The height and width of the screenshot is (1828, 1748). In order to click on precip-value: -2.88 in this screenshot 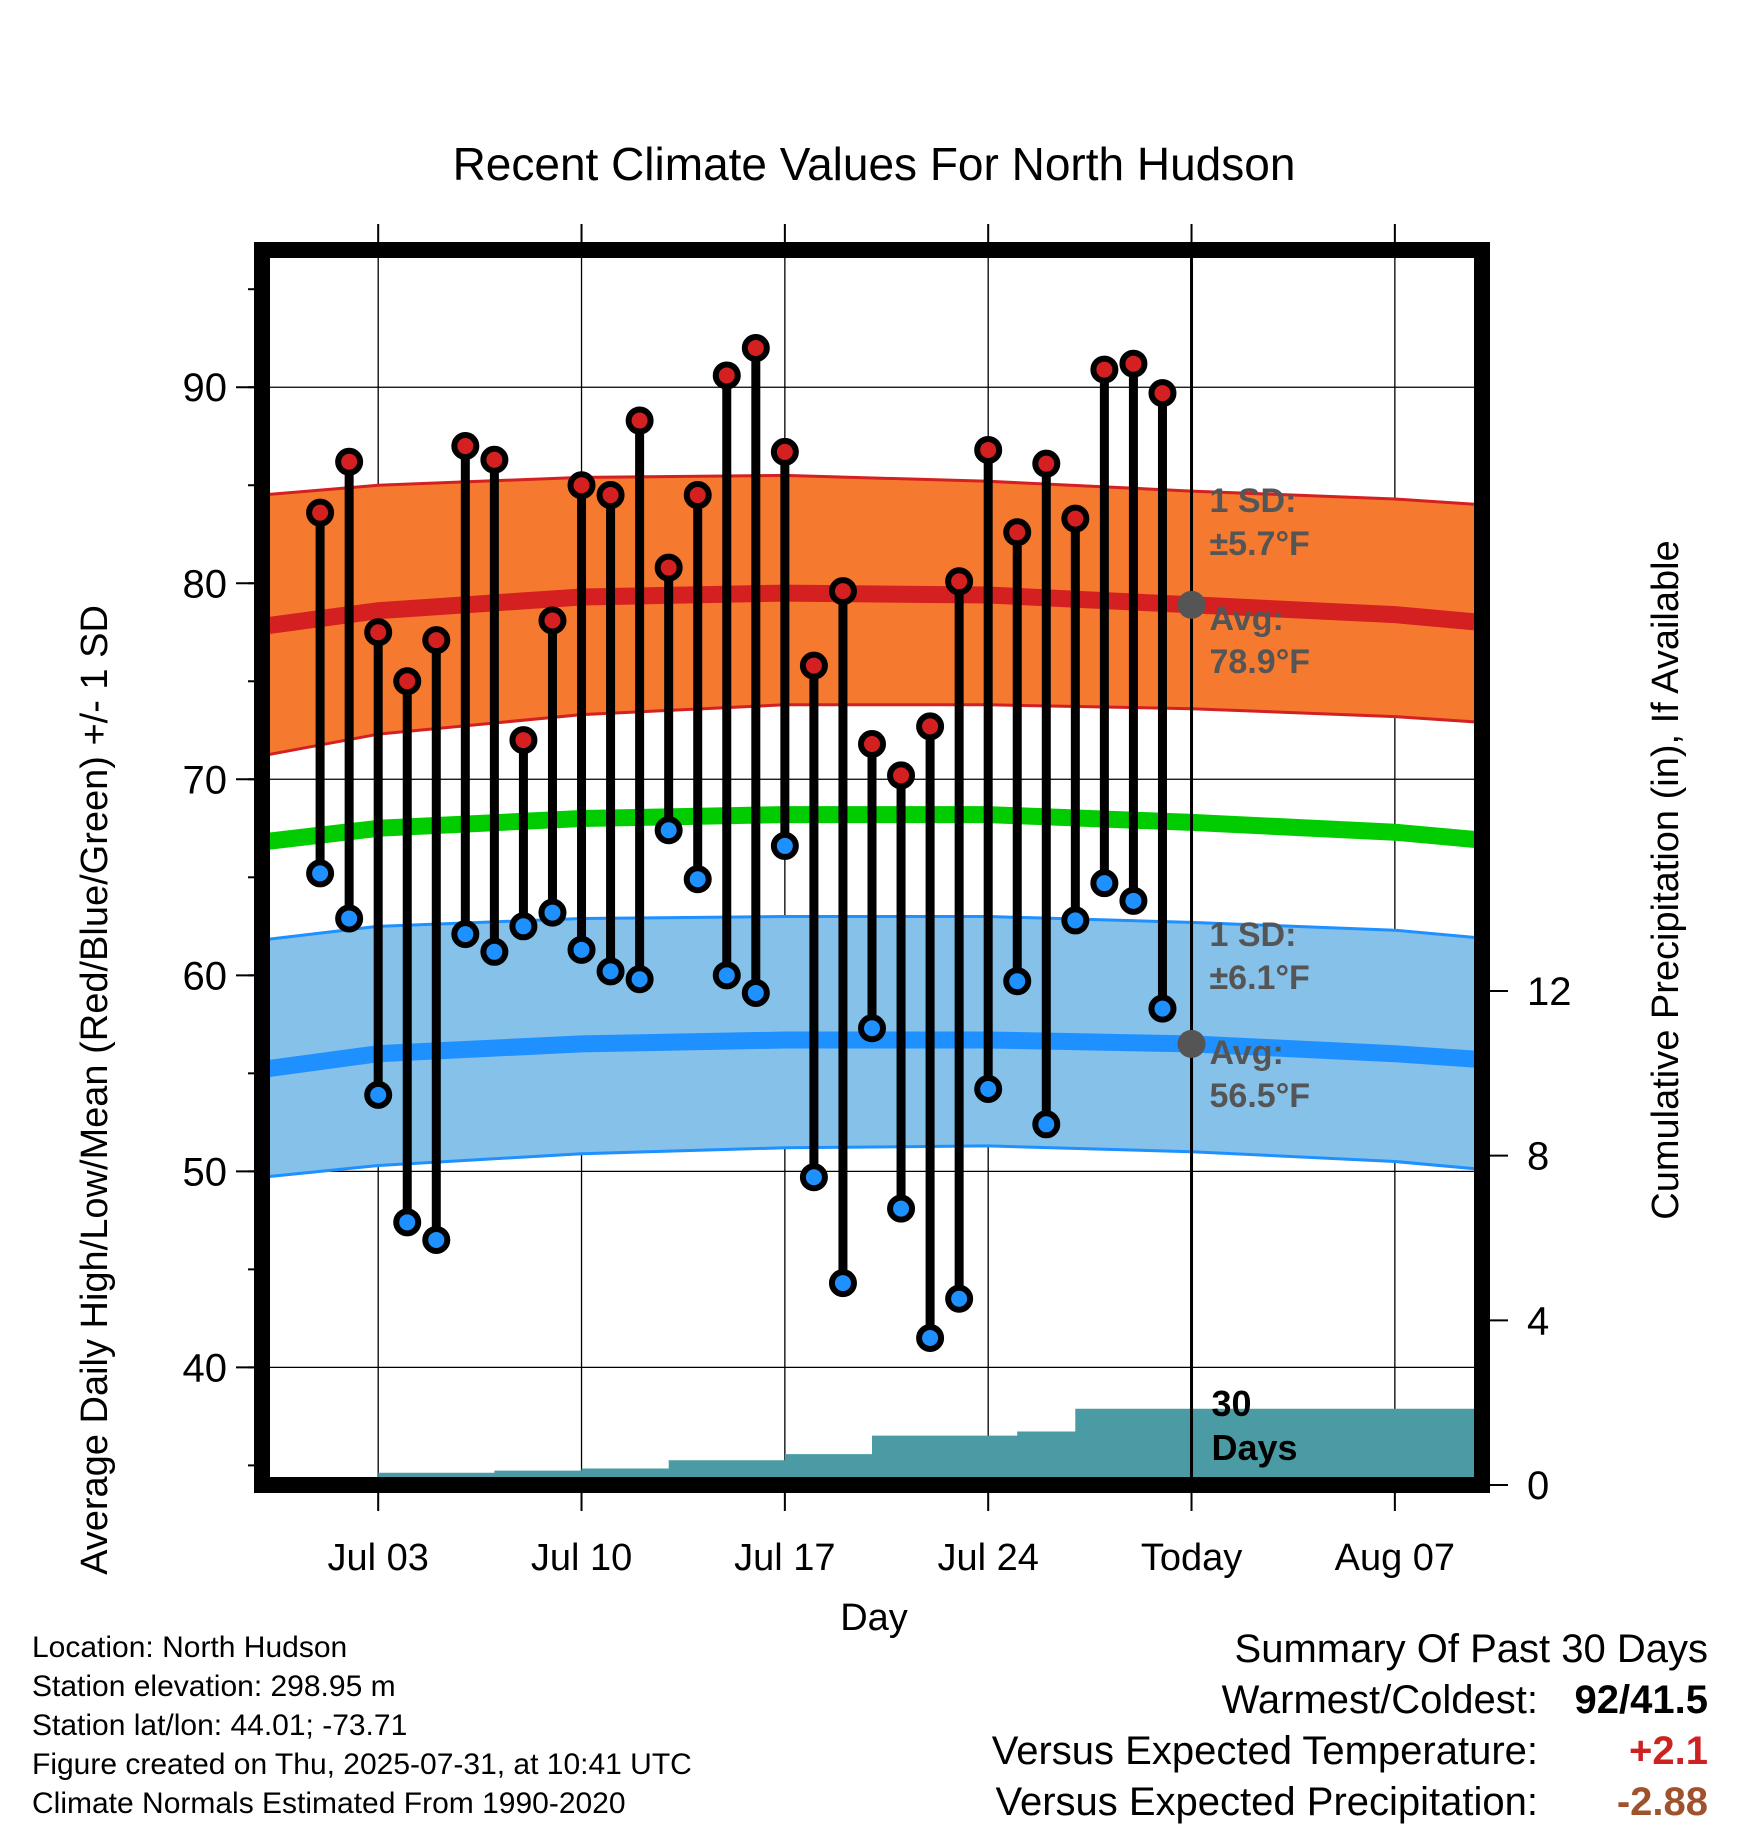, I will do `click(1662, 1802)`.